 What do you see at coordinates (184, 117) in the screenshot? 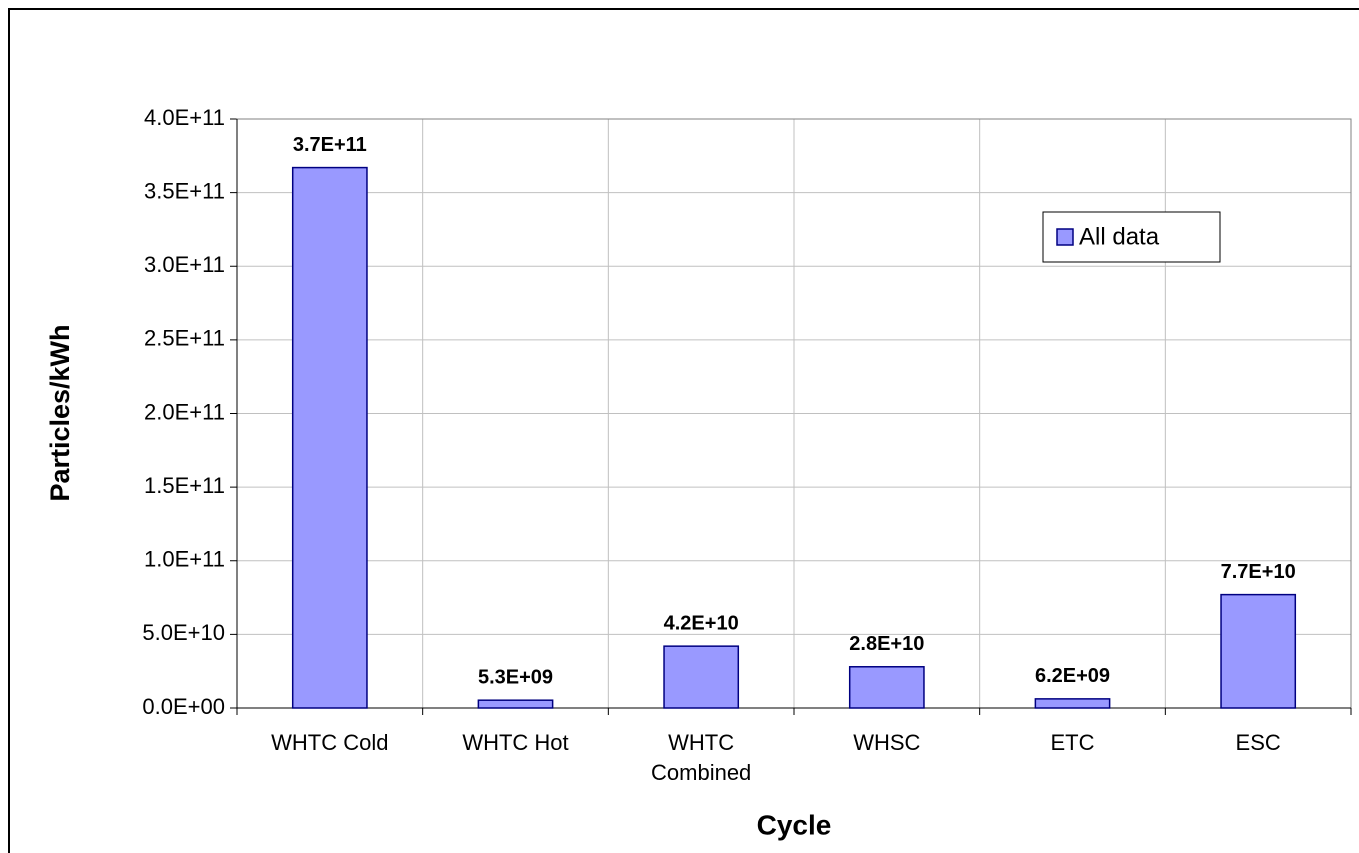
I see `y-tick-label: 4.0E+11` at bounding box center [184, 117].